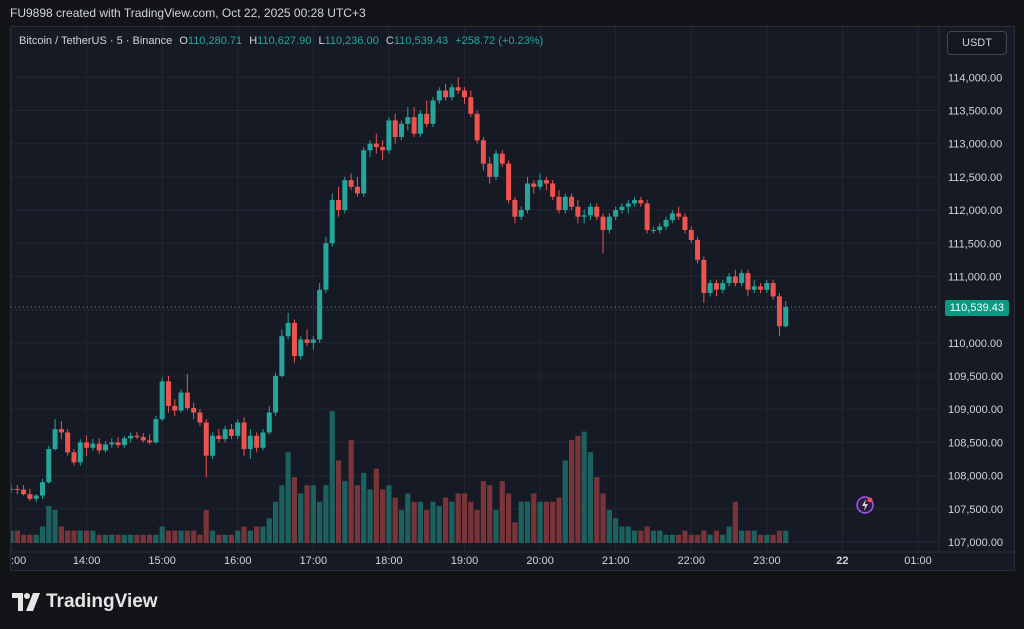 The width and height of the screenshot is (1024, 629). Describe the element at coordinates (977, 43) in the screenshot. I see `currency-button: USDT` at that location.